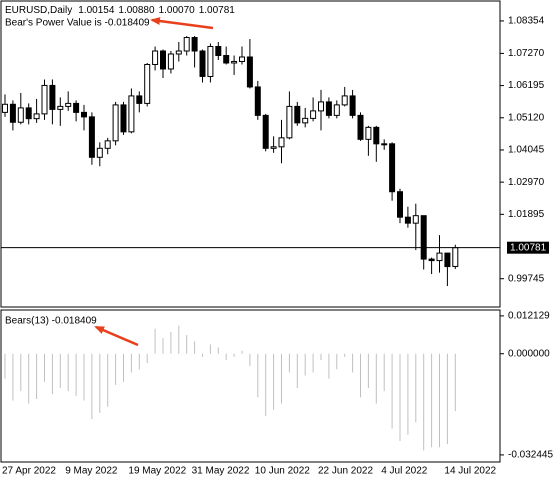 The width and height of the screenshot is (560, 478). What do you see at coordinates (529, 316) in the screenshot?
I see `y-tick-label: 0.012129` at bounding box center [529, 316].